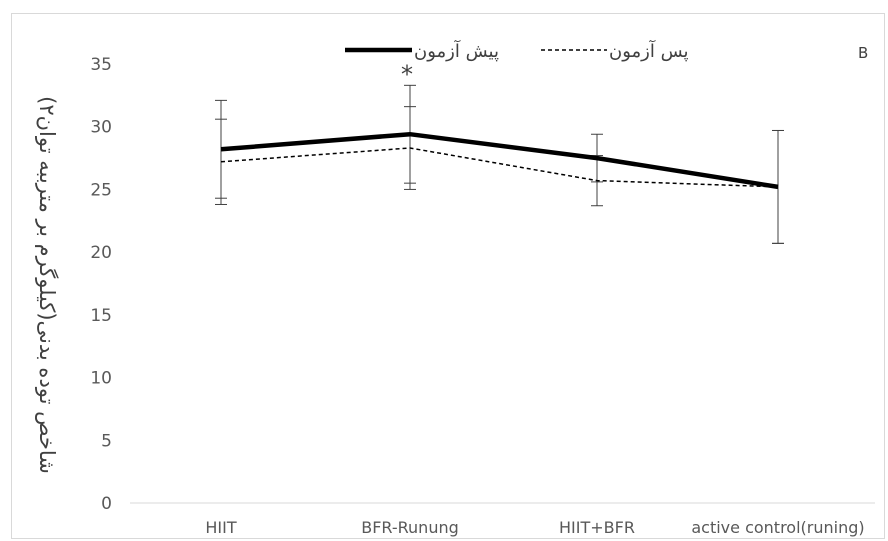  Describe the element at coordinates (456, 50) in the screenshot. I see `legend-label-pretest: پیش آزمون` at that location.